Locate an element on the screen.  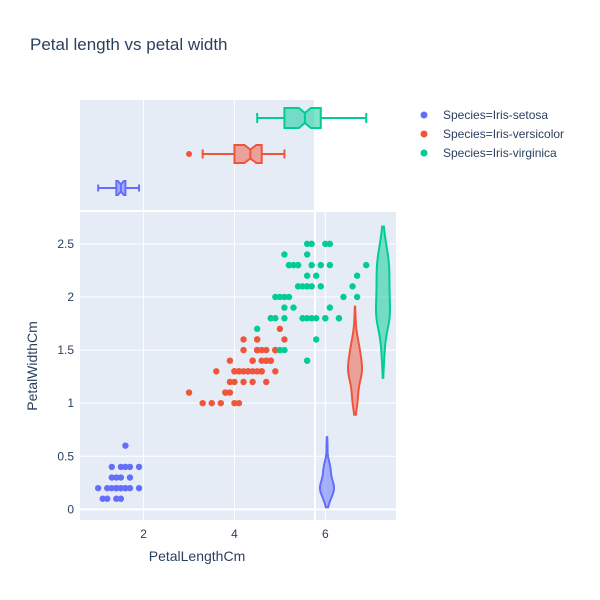
box-layer is located at coordinates (232, 151).